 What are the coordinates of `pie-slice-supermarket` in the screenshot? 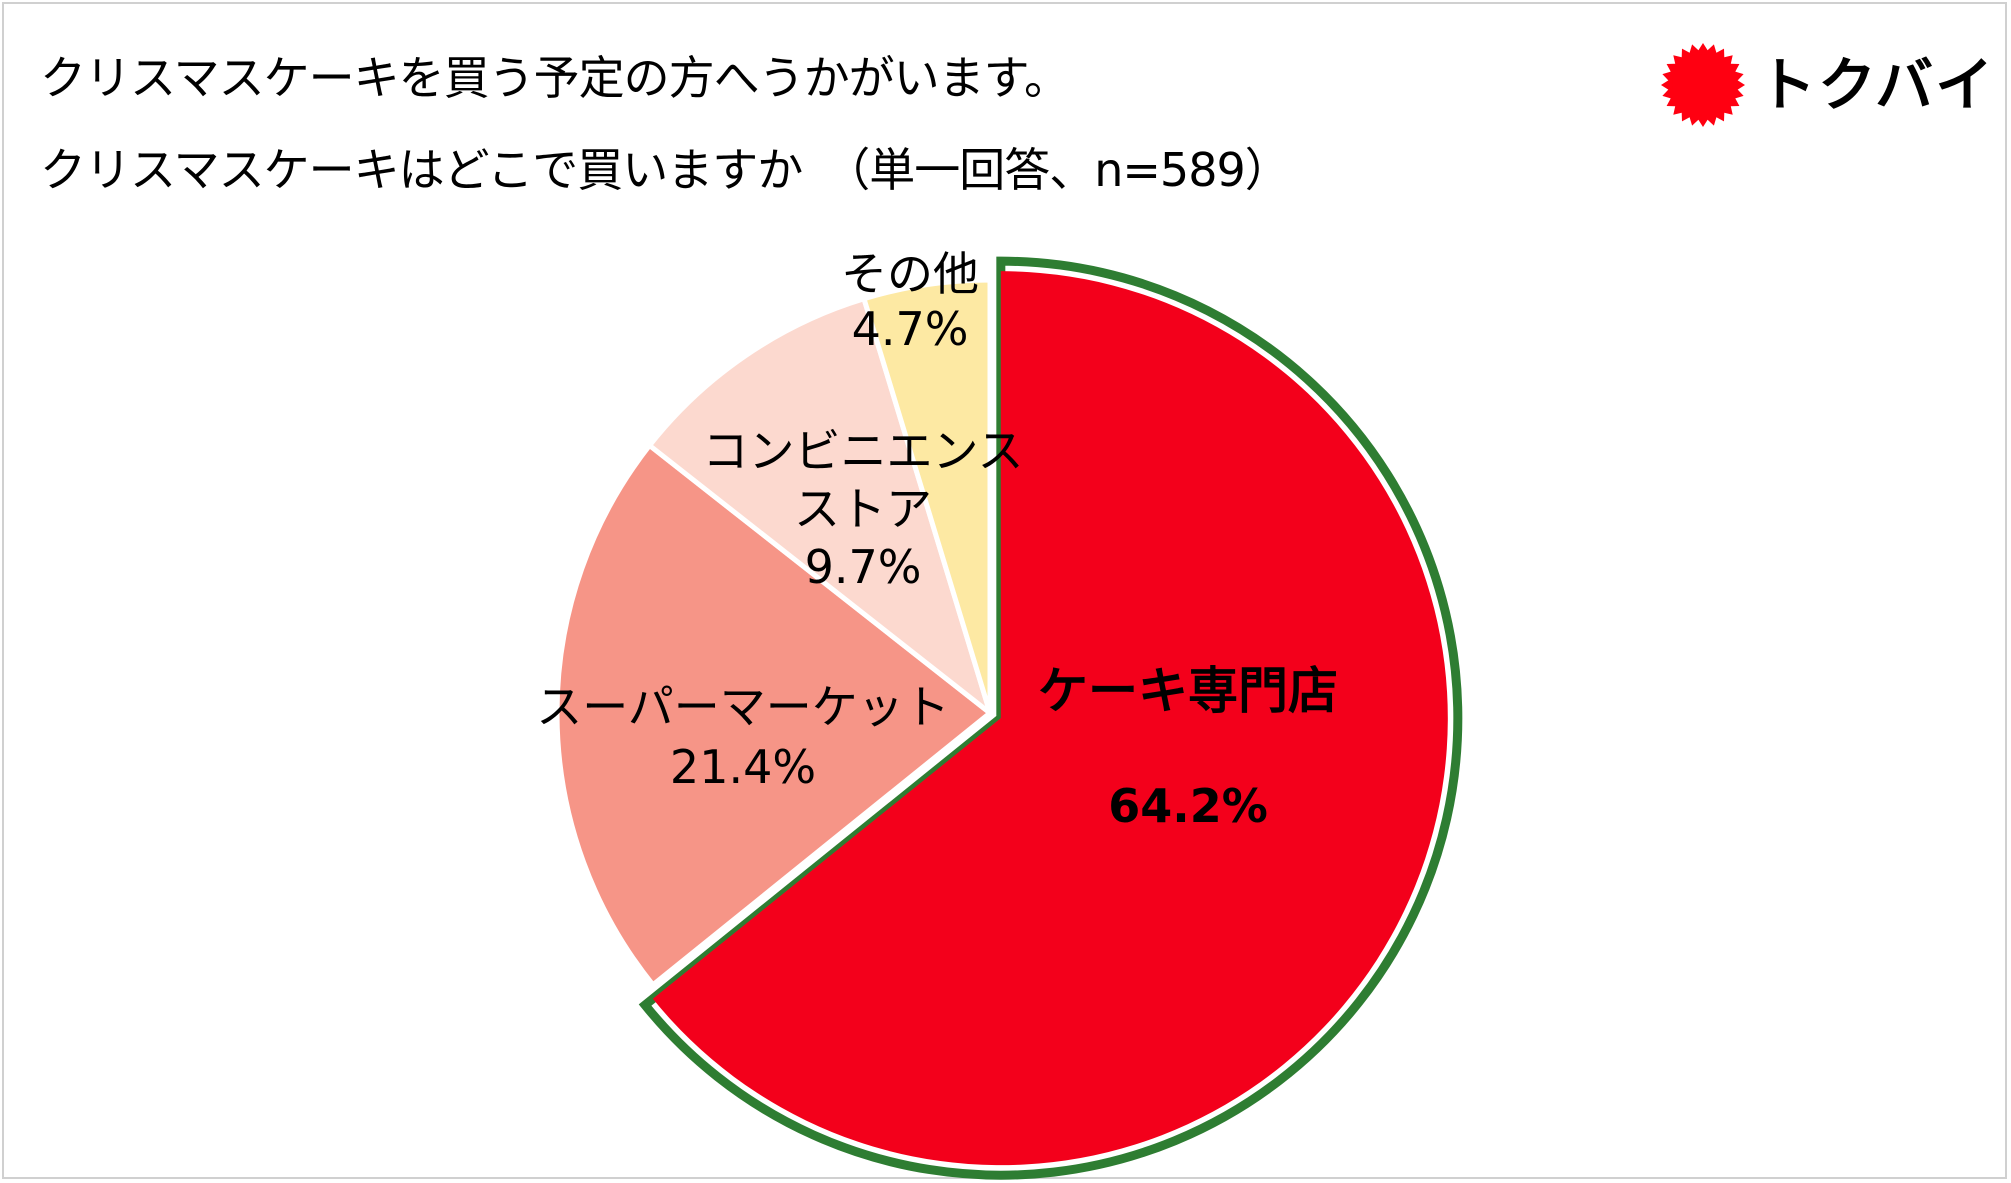 It's located at (773, 715).